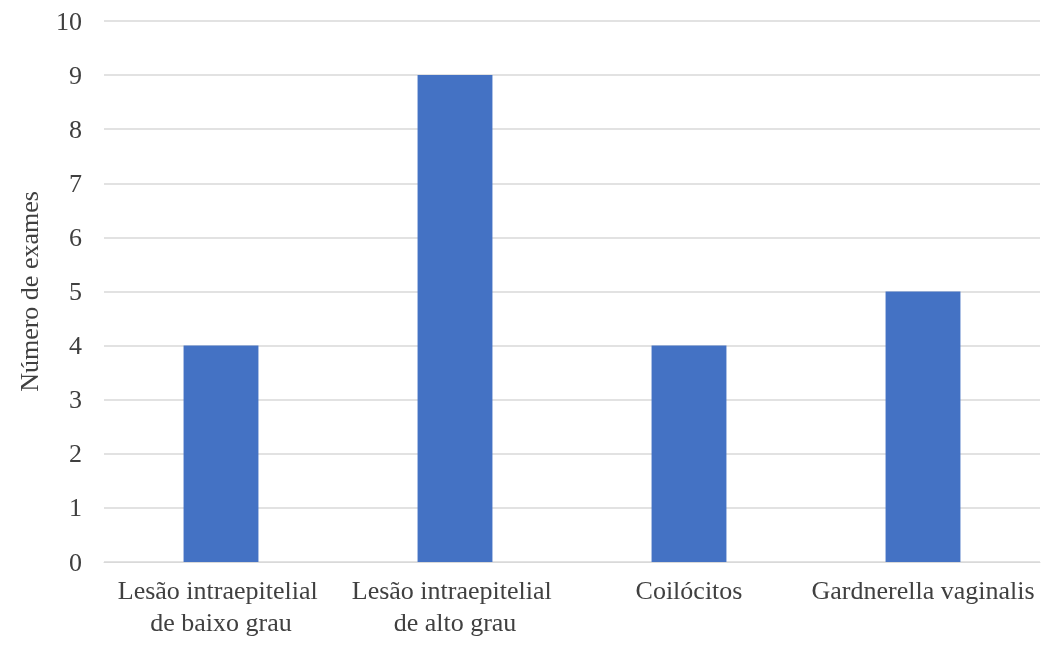 The height and width of the screenshot is (645, 1057). Describe the element at coordinates (923, 590) in the screenshot. I see `x-tick-label: Gardnerella vaginalis` at that location.